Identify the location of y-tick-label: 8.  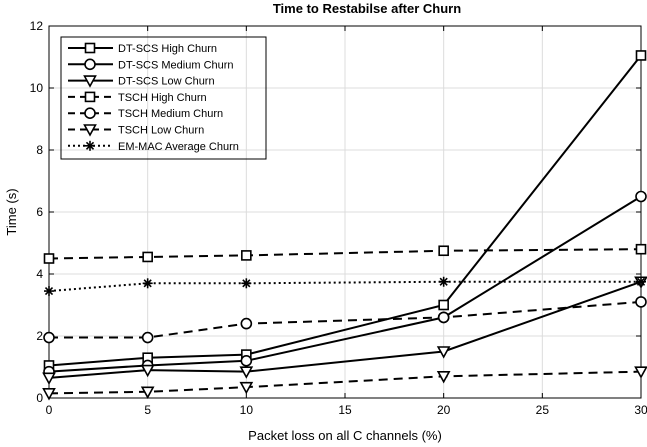
(39, 150).